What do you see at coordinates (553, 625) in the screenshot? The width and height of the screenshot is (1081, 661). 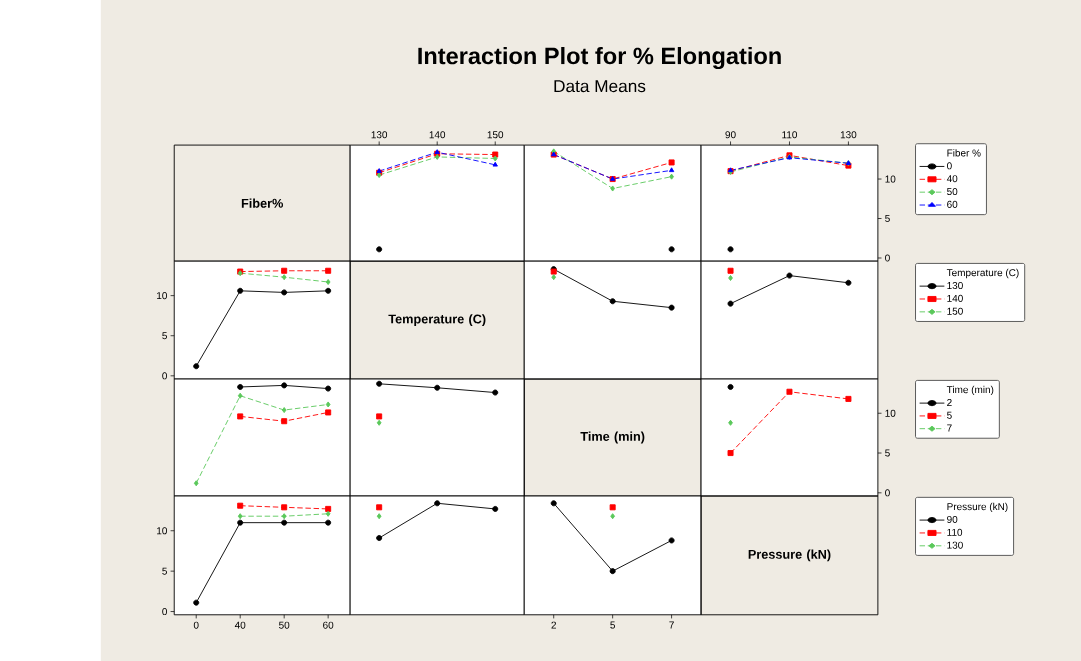 I see `x-tick-label: 2` at bounding box center [553, 625].